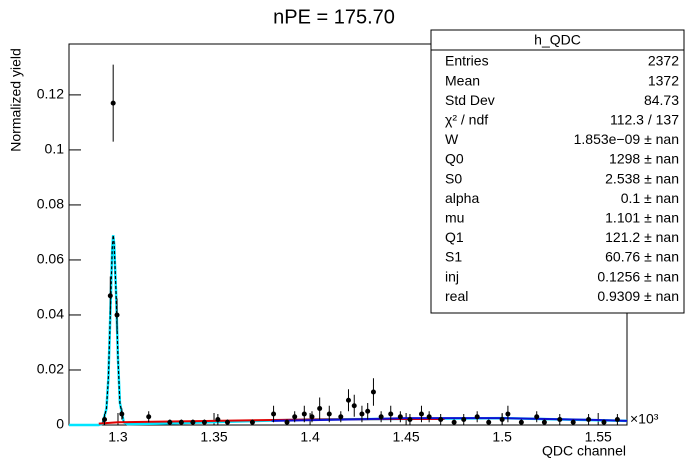  I want to click on y-tick-label: 0.06, so click(50, 259).